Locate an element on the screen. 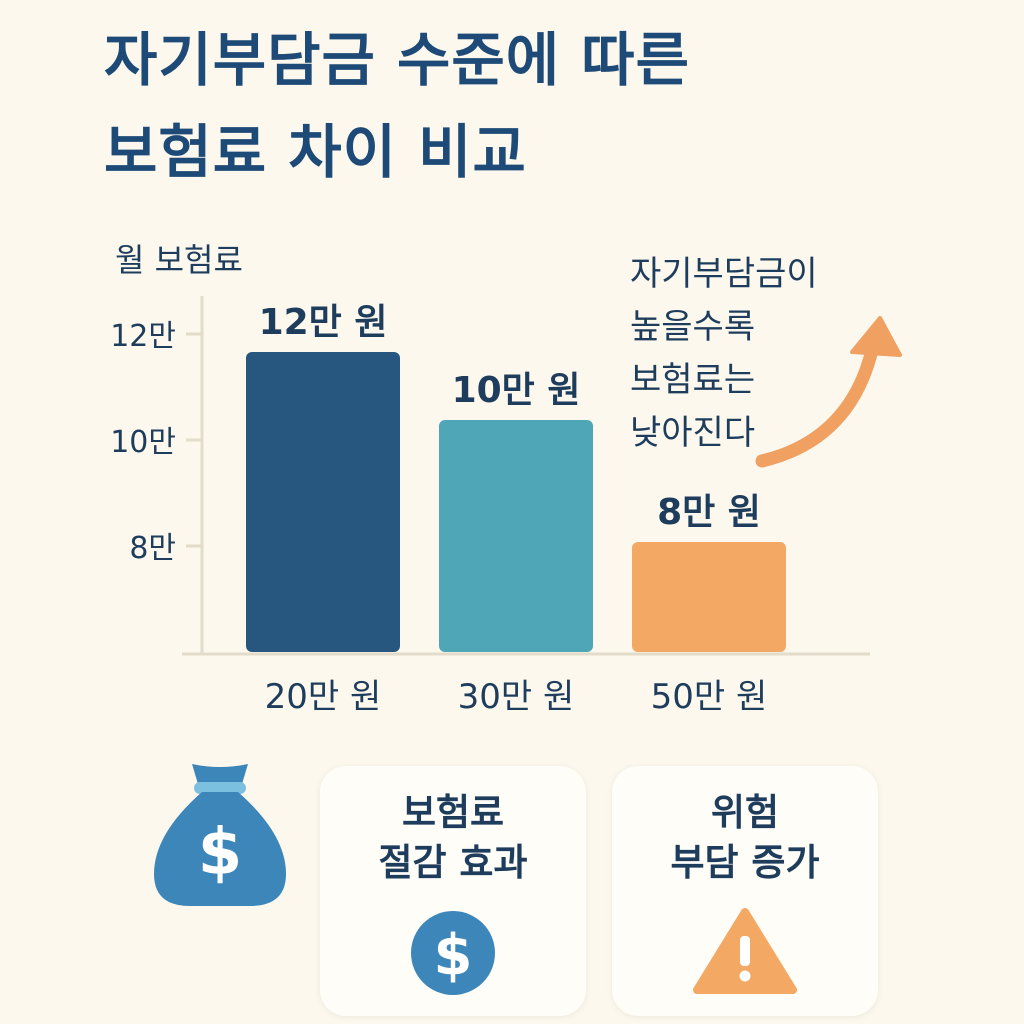 The width and height of the screenshot is (1024, 1024). risk-card: 위험 부담 증가 is located at coordinates (745, 891).